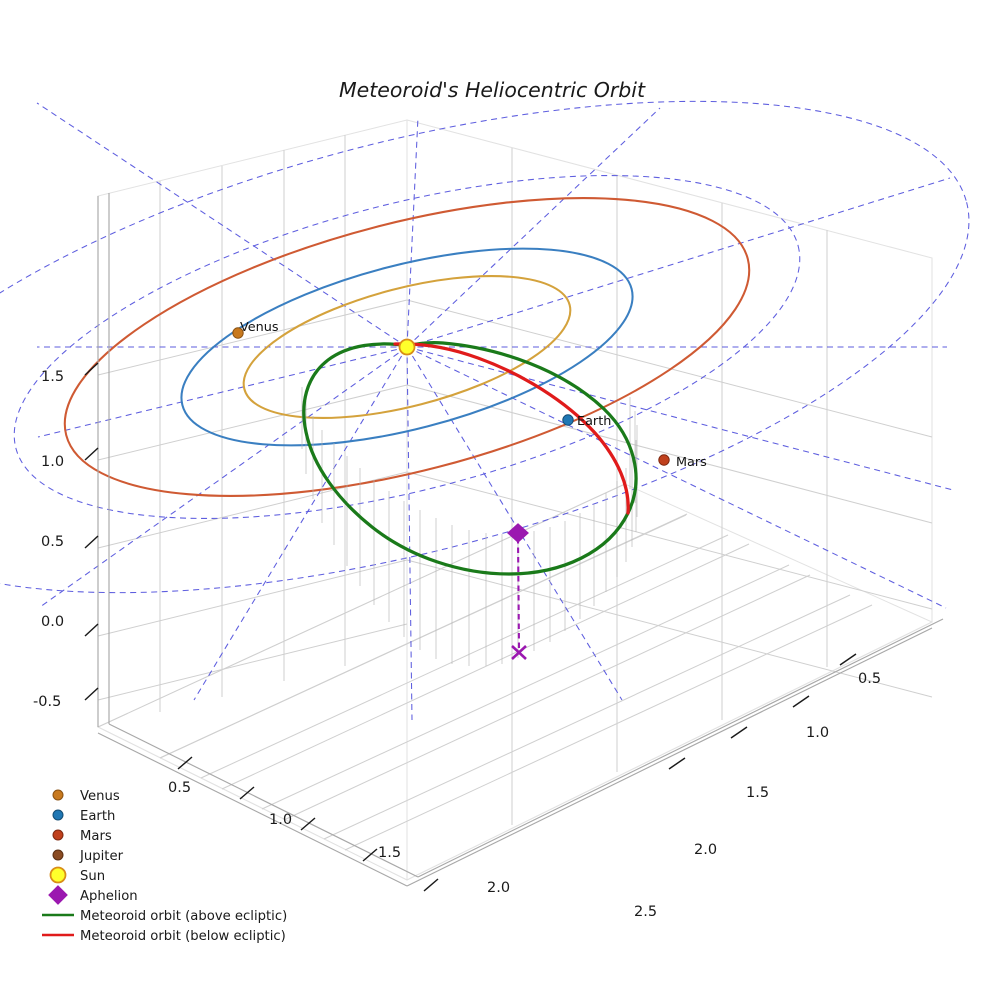 The width and height of the screenshot is (984, 984). I want to click on venus-body-marker, so click(238, 333).